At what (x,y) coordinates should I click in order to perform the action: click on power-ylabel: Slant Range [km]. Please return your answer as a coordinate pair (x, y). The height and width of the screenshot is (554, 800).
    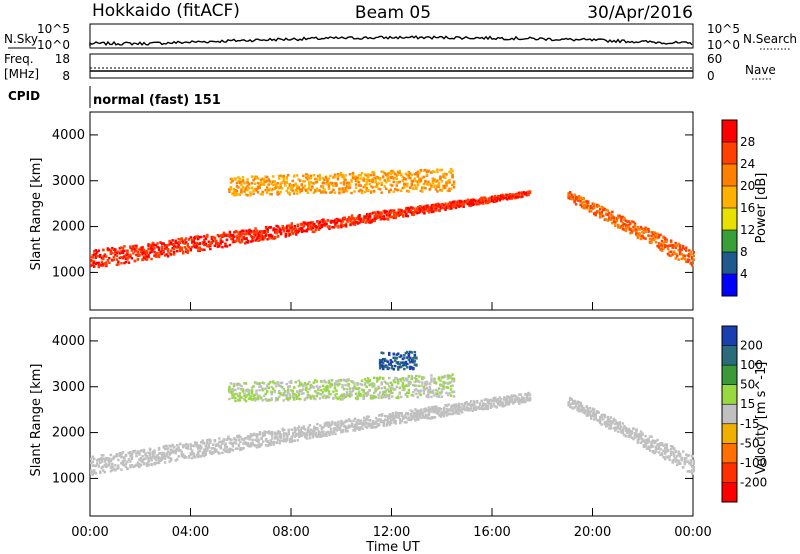
    Looking at the image, I should click on (36, 214).